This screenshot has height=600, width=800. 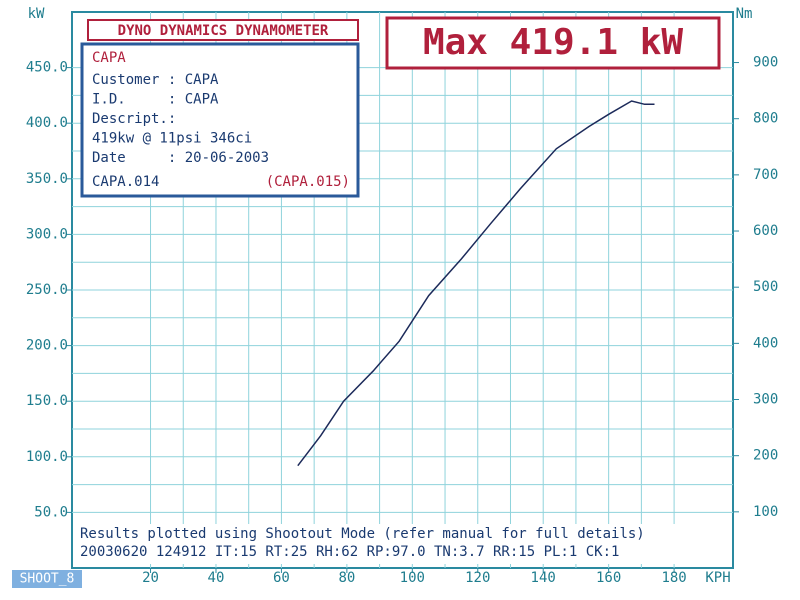 I want to click on y2-tick-label: 500, so click(x=765, y=287).